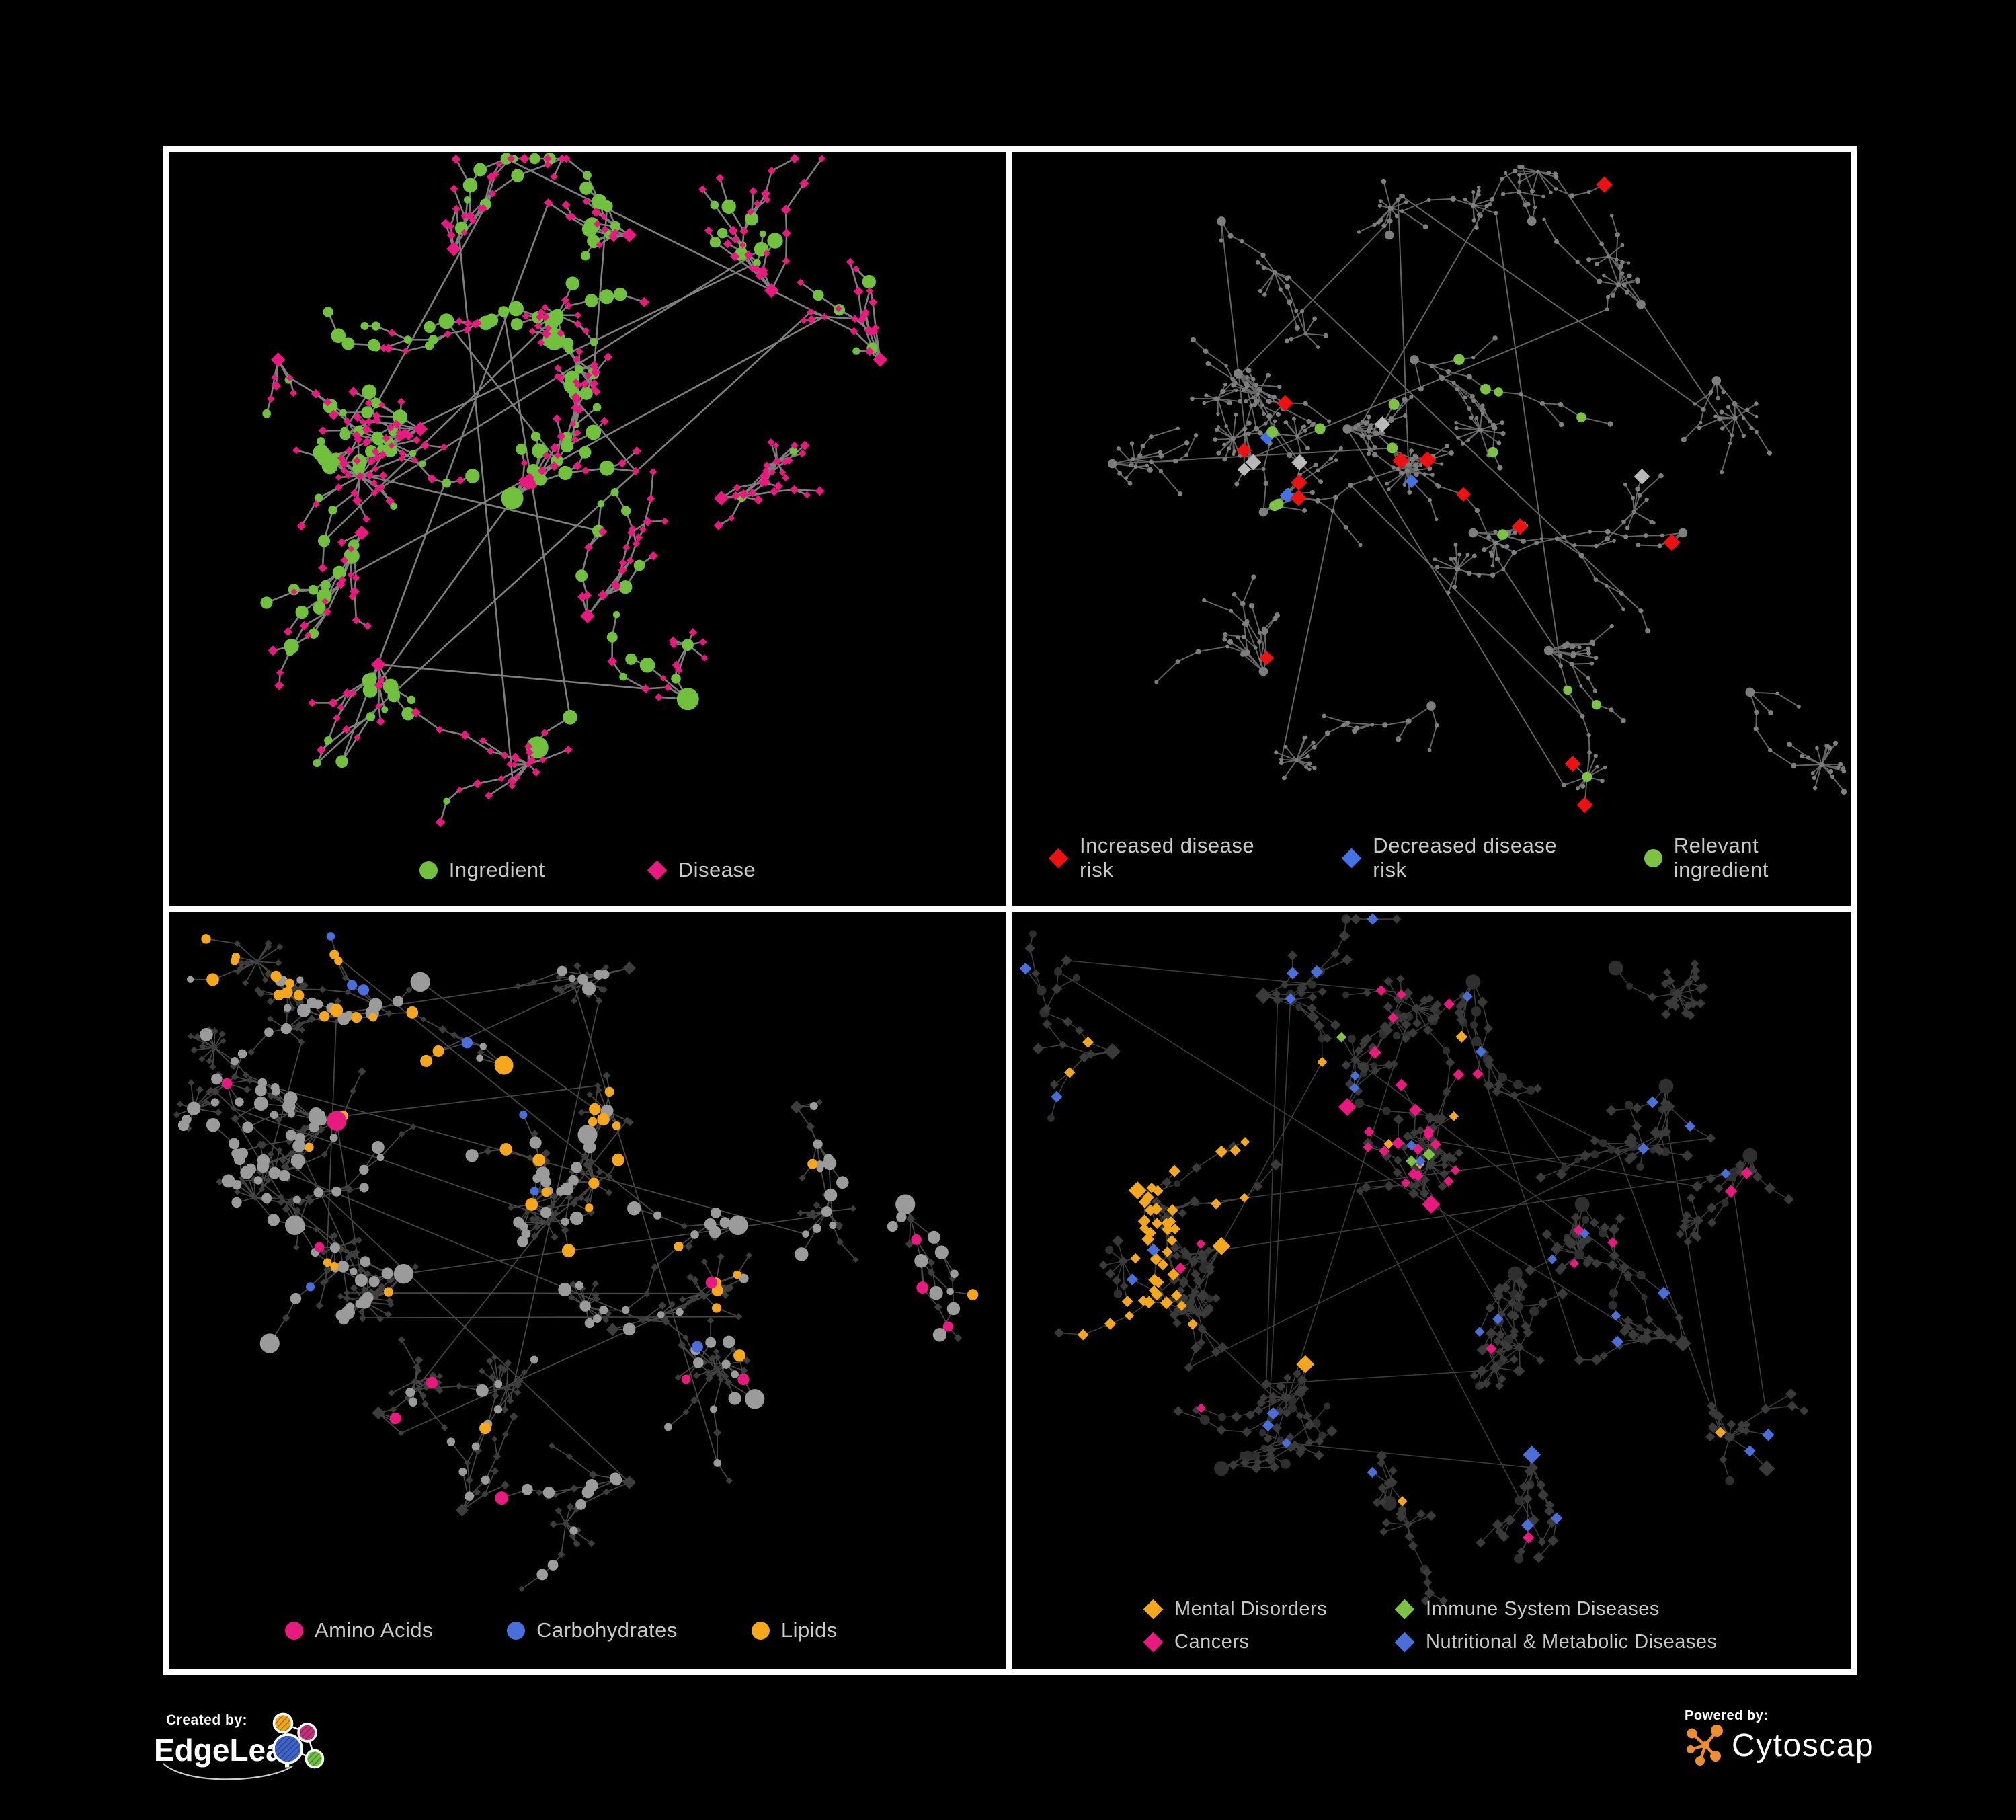 The width and height of the screenshot is (2016, 1820). Describe the element at coordinates (1804, 1746) in the screenshot. I see `cytoscape-brand: Cytoscape` at that location.